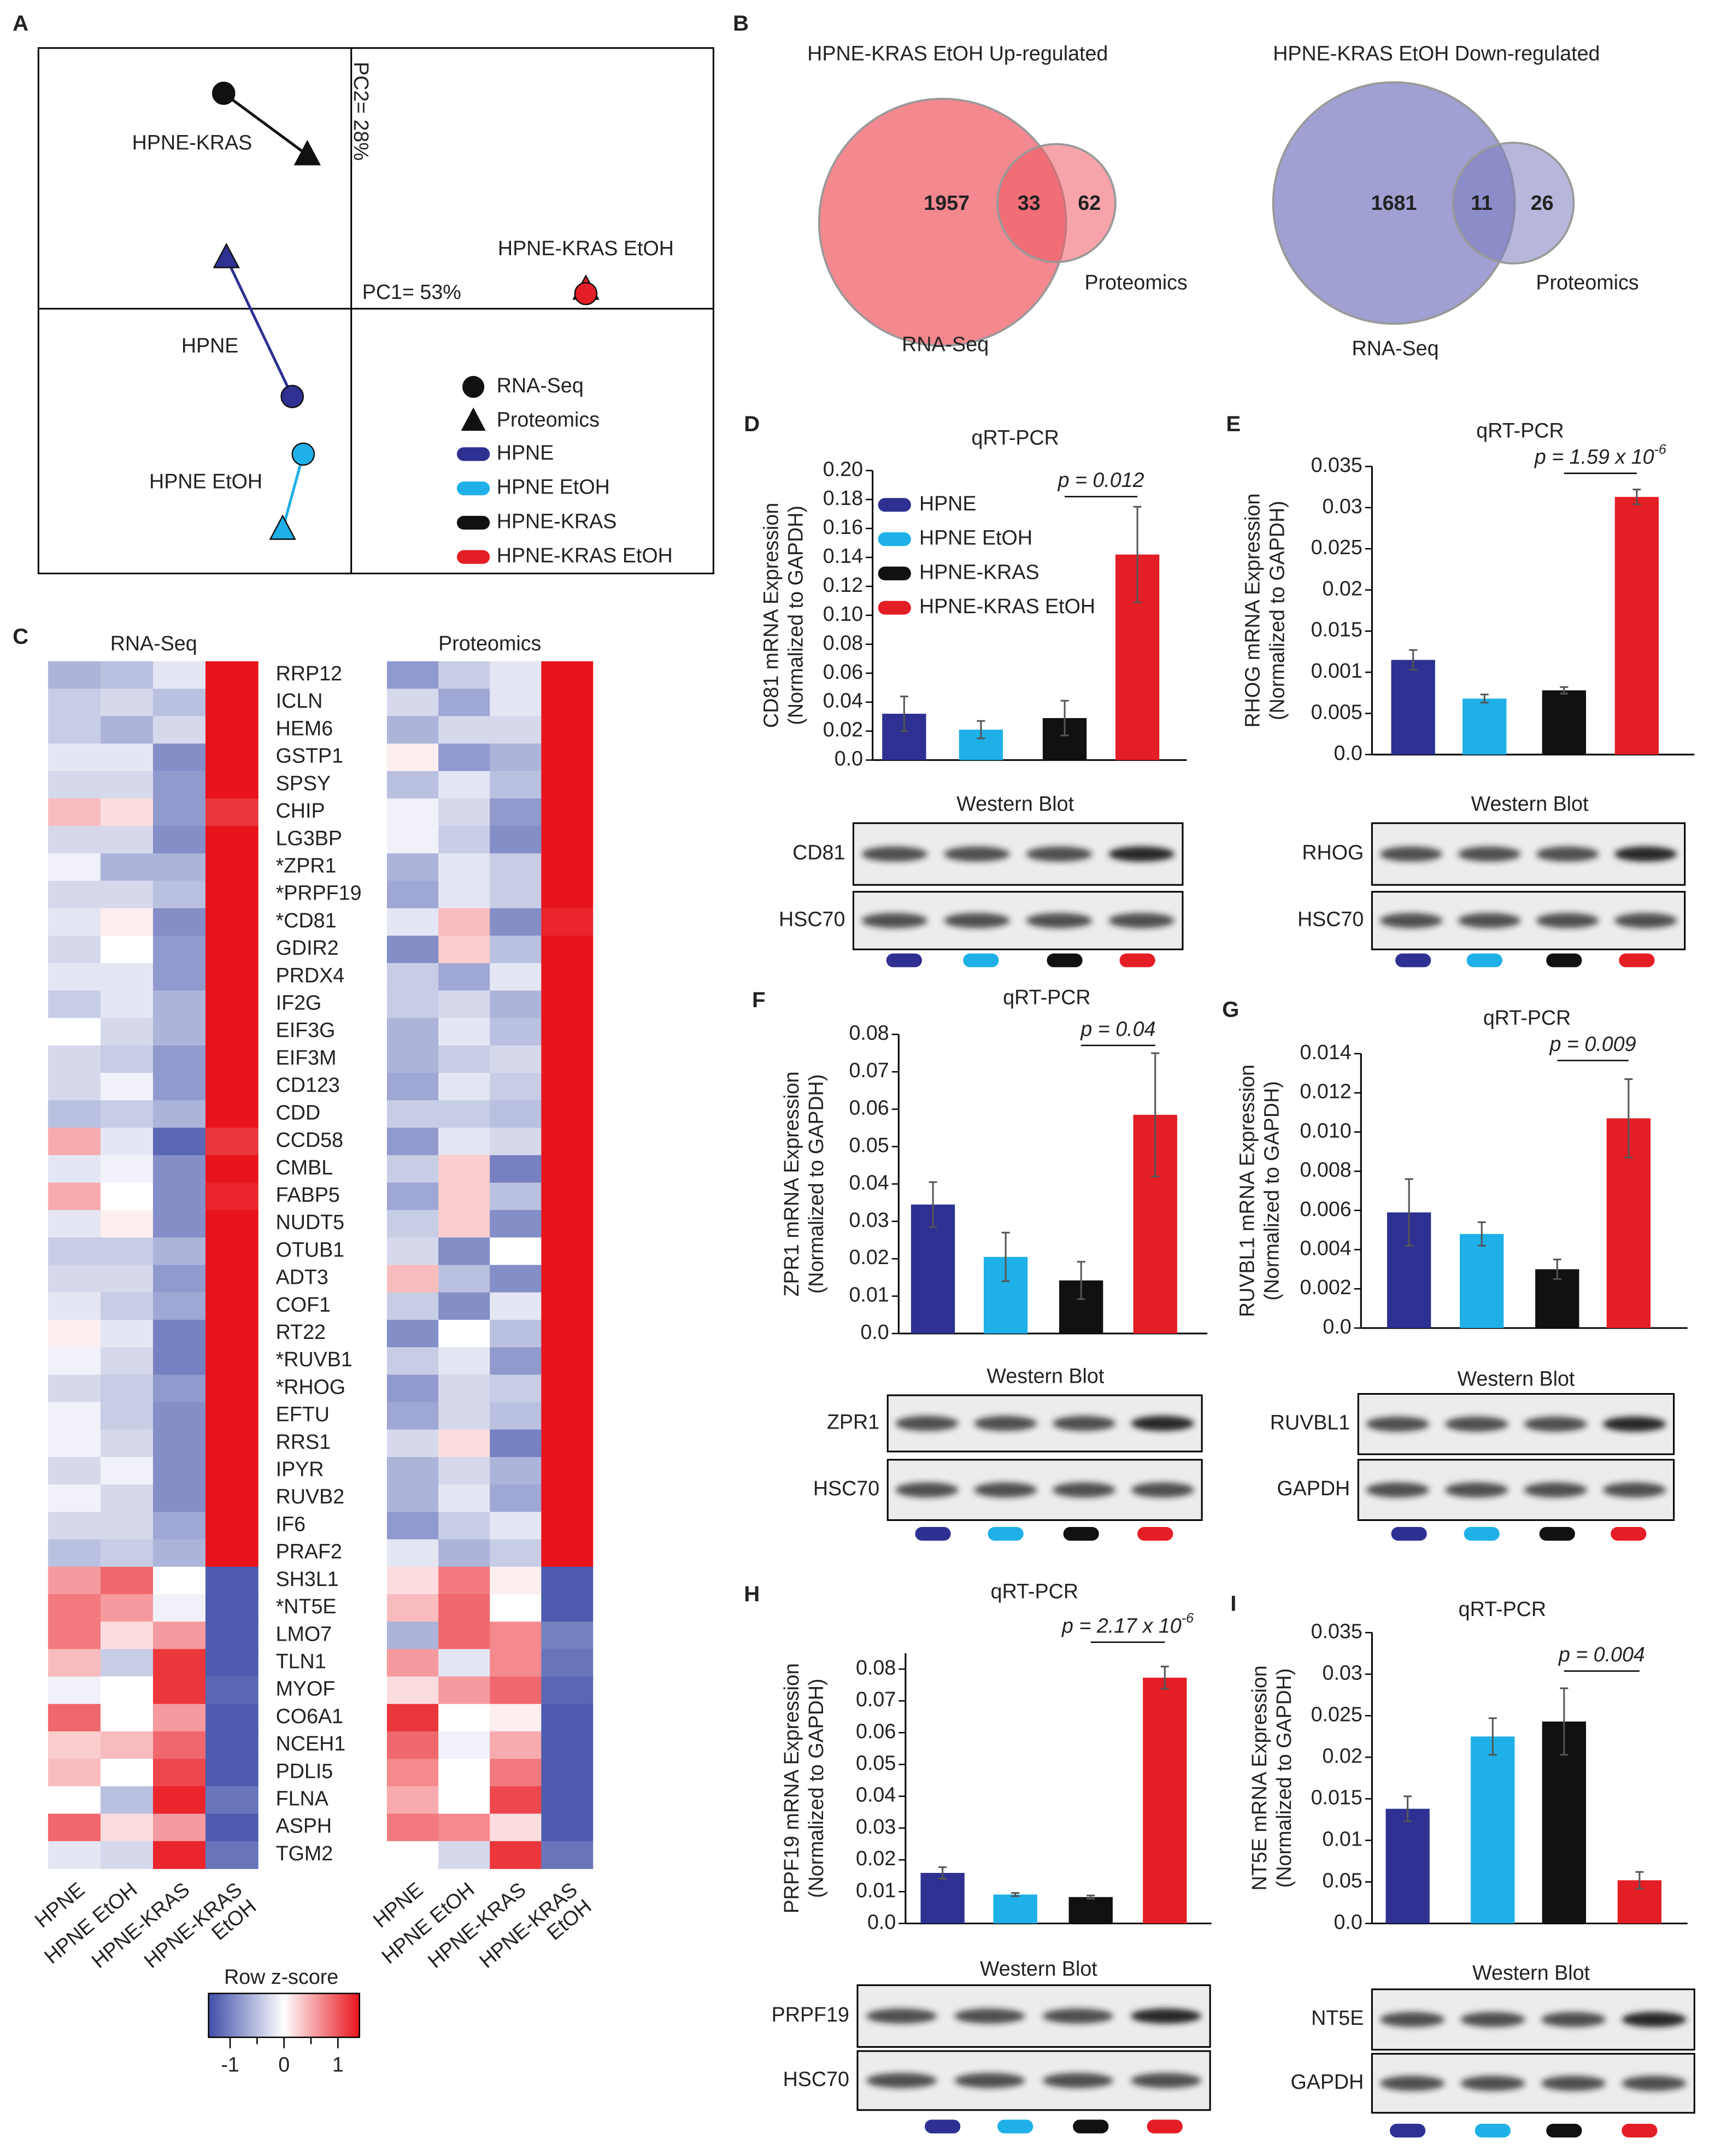 This screenshot has width=1715, height=2156. I want to click on legend-label: HPNE EtOH, so click(975, 537).